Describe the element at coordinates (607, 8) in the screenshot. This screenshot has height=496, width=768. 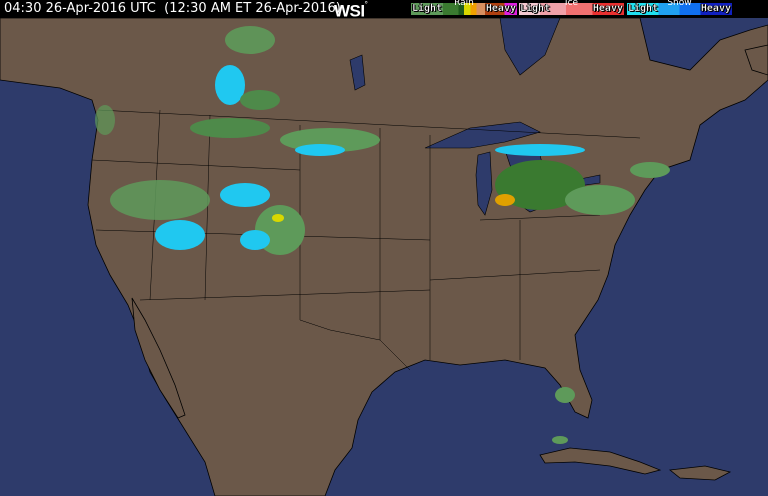
I see `legend-ice-heavy: Heavy` at that location.